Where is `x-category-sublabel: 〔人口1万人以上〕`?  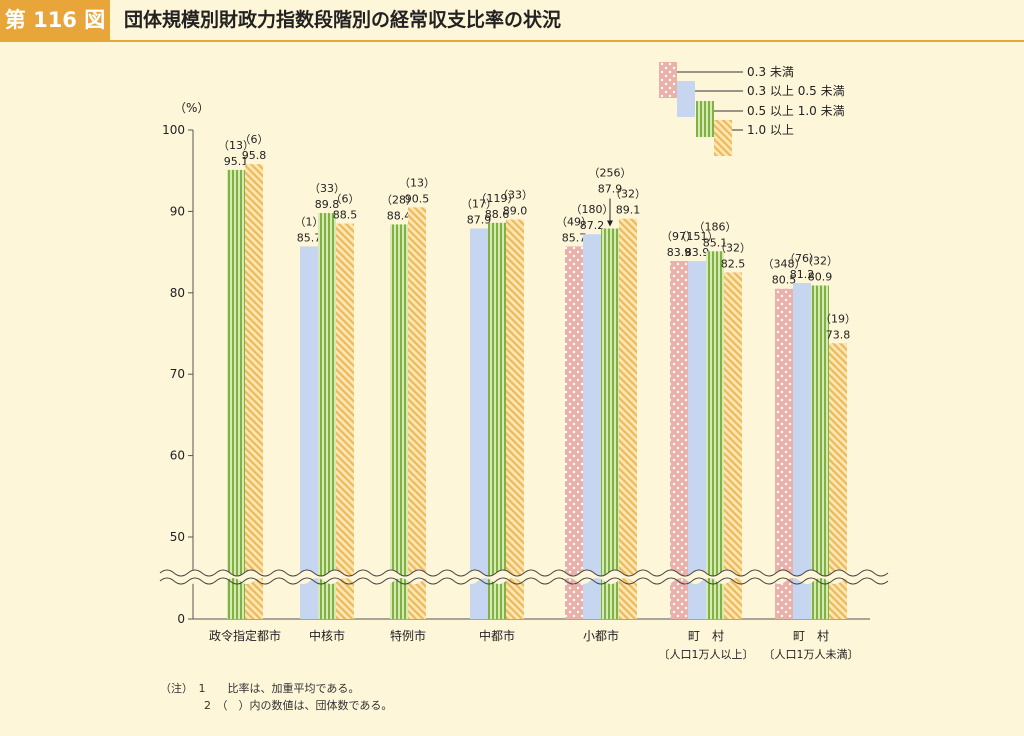
x-category-sublabel: 〔人口1万人以上〕 is located at coordinates (706, 654).